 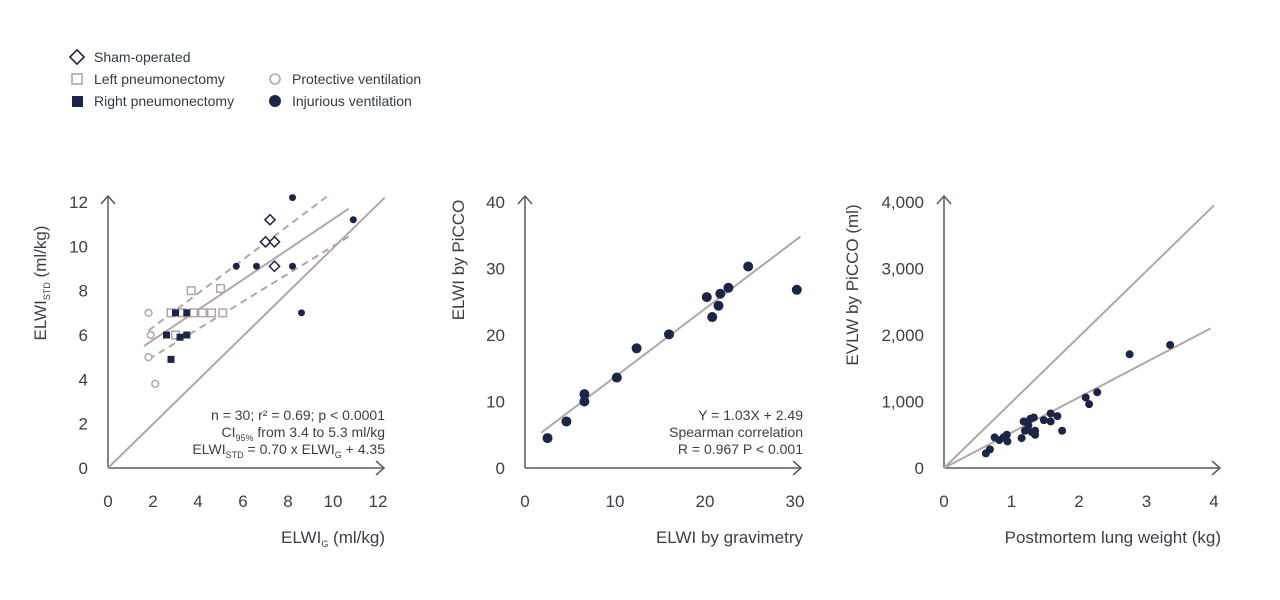 I want to click on x-axis-title: ELWIG (ml/kg), so click(x=333, y=538).